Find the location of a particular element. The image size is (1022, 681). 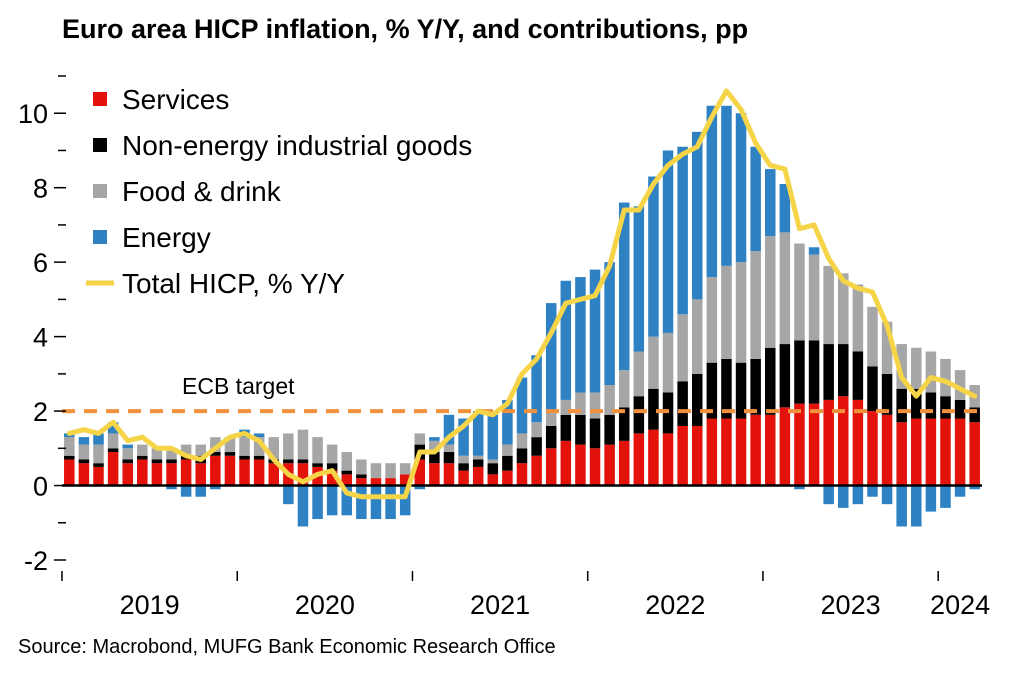

legend-label: Non-energy industrial goods is located at coordinates (297, 145).